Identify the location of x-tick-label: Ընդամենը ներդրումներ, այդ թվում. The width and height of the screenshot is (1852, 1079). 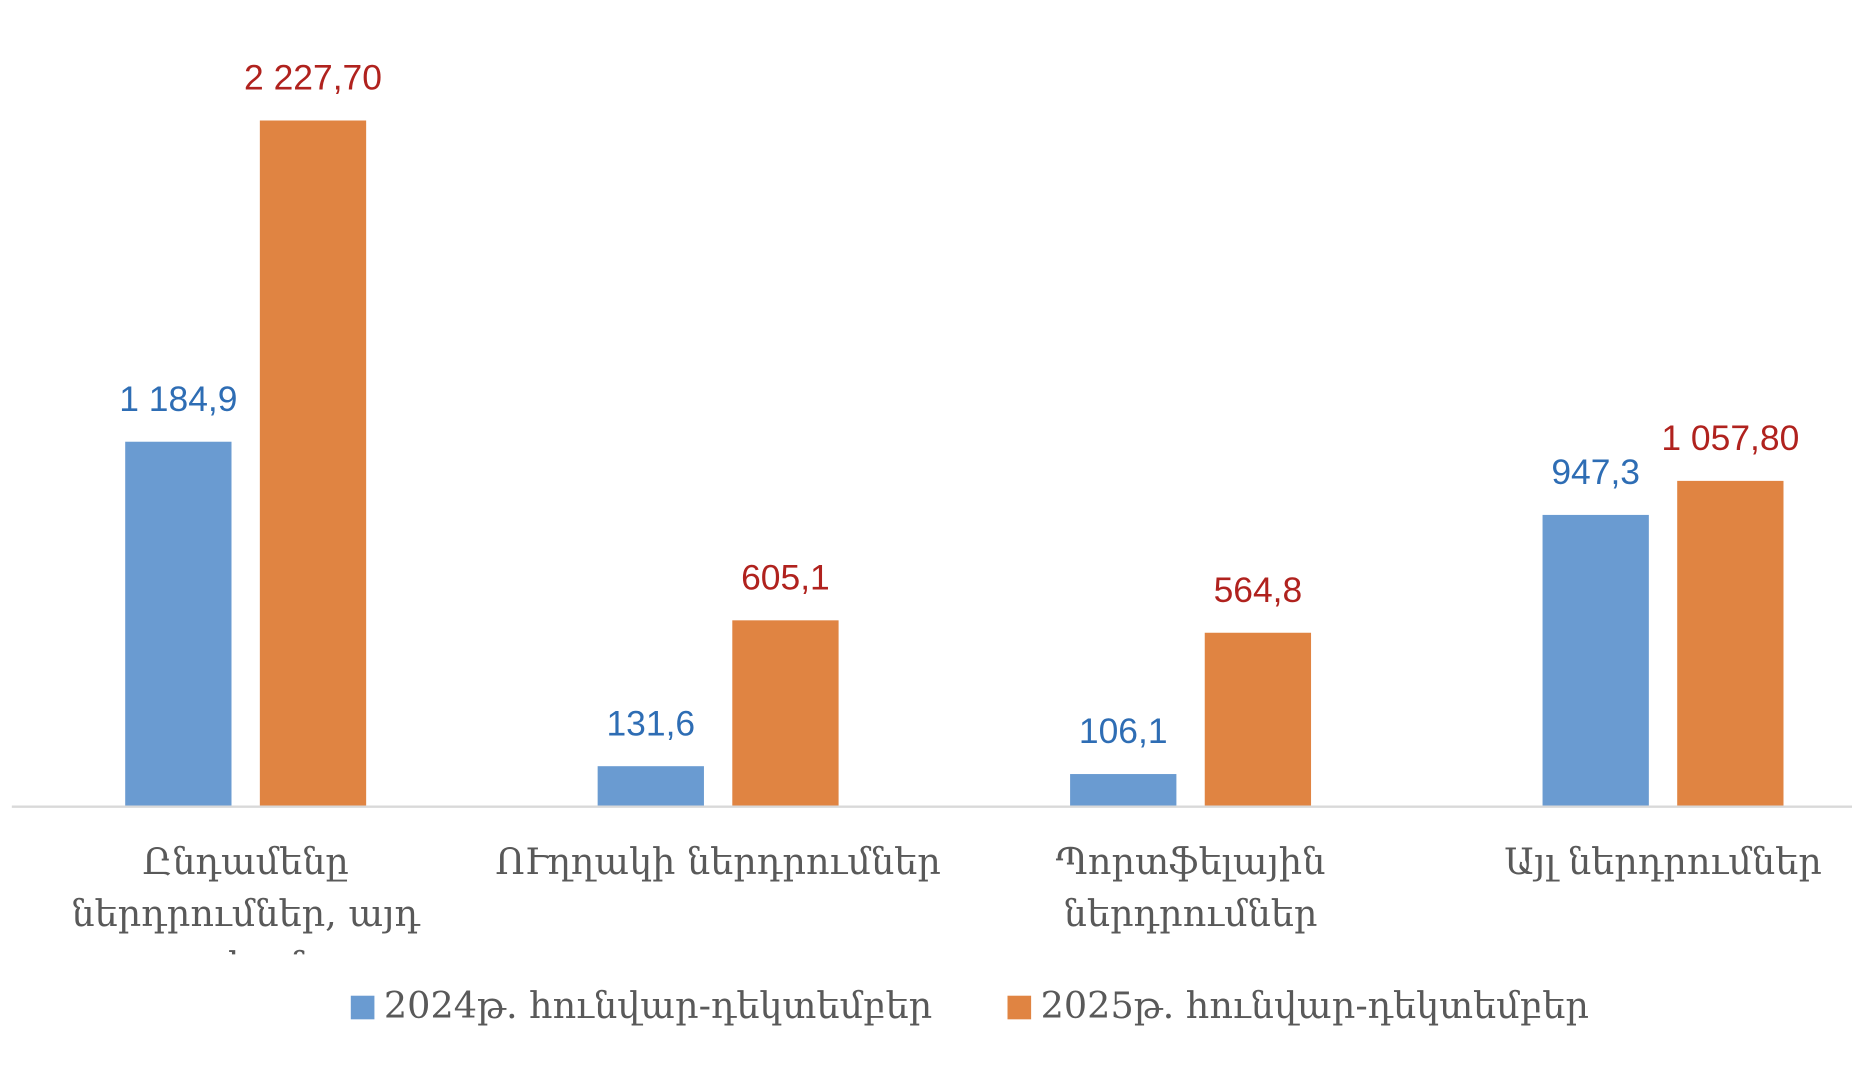
(245, 897).